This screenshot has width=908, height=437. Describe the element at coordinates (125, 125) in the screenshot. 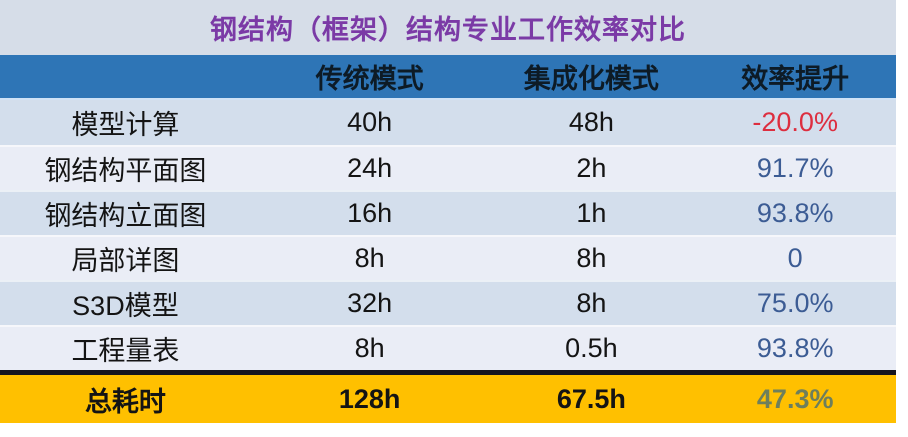

I see `row-label: 模型计算` at that location.